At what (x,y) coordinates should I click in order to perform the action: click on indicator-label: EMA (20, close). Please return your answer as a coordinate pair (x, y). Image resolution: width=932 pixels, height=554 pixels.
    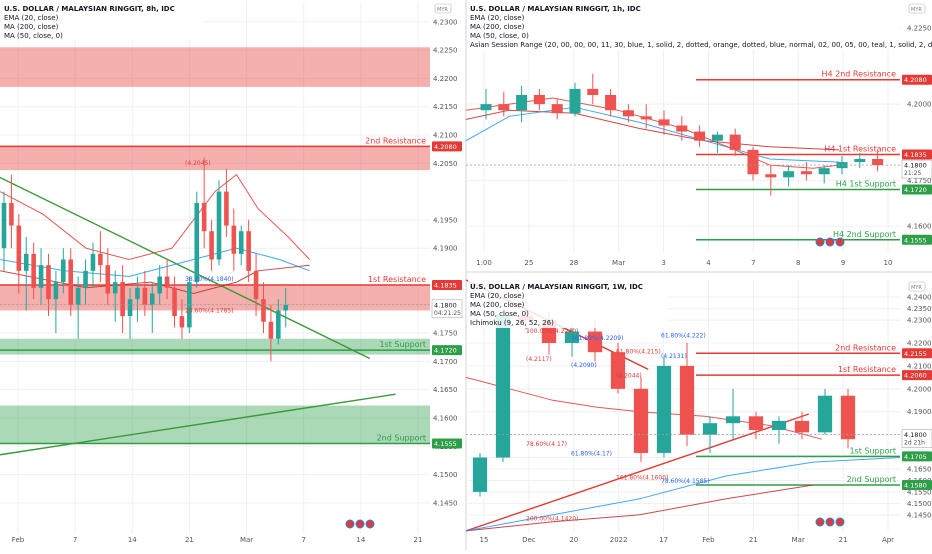
    Looking at the image, I should click on (497, 296).